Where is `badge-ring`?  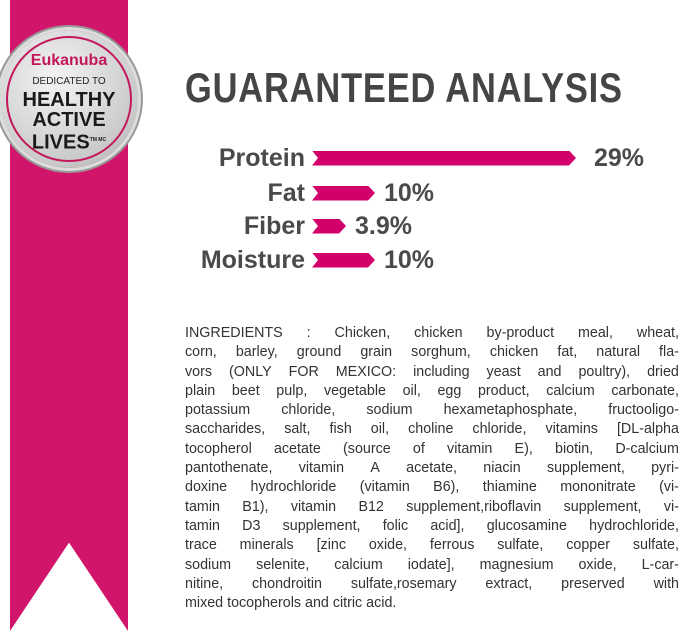 badge-ring is located at coordinates (69, 99).